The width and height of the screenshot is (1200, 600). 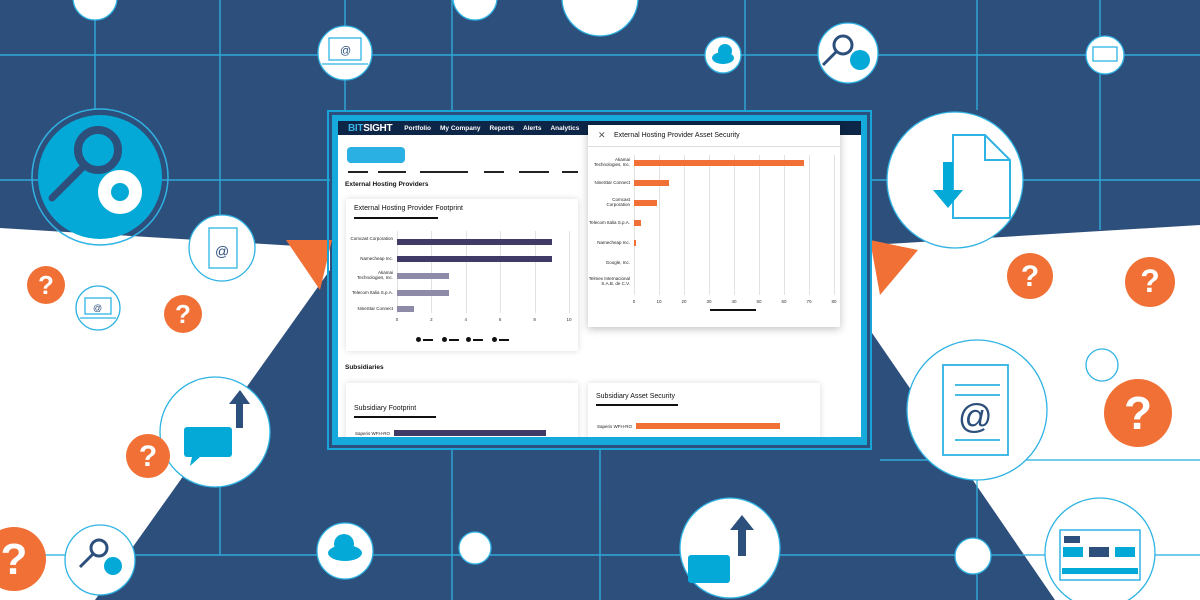 What do you see at coordinates (387, 184) in the screenshot?
I see `section-title-hosting: External Hosting Providers` at bounding box center [387, 184].